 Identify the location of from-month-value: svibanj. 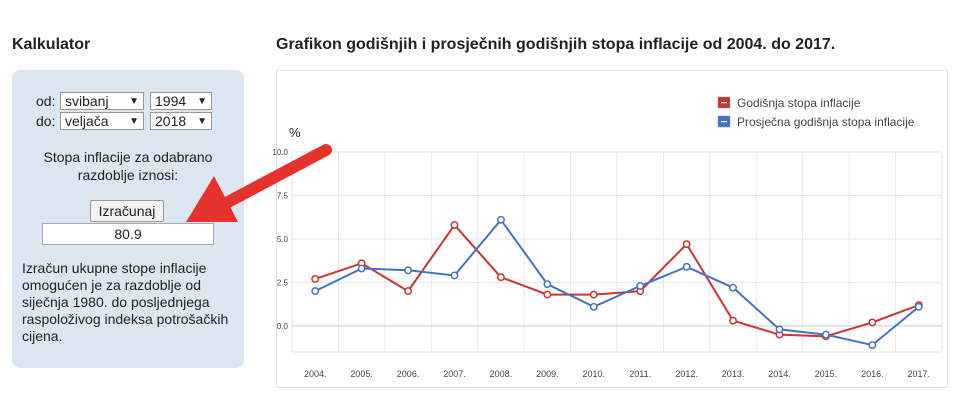
(87, 101).